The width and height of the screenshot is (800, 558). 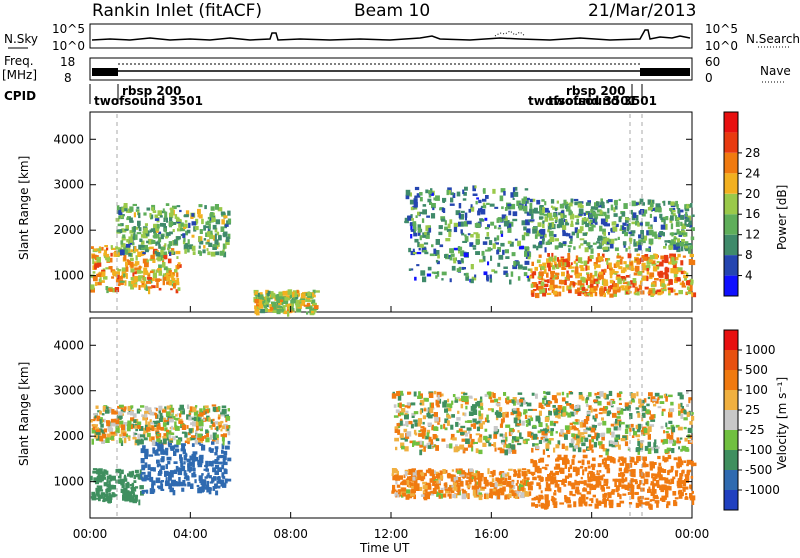 I want to click on colorbar-tick-label-velocity-0: 1000, so click(x=760, y=350).